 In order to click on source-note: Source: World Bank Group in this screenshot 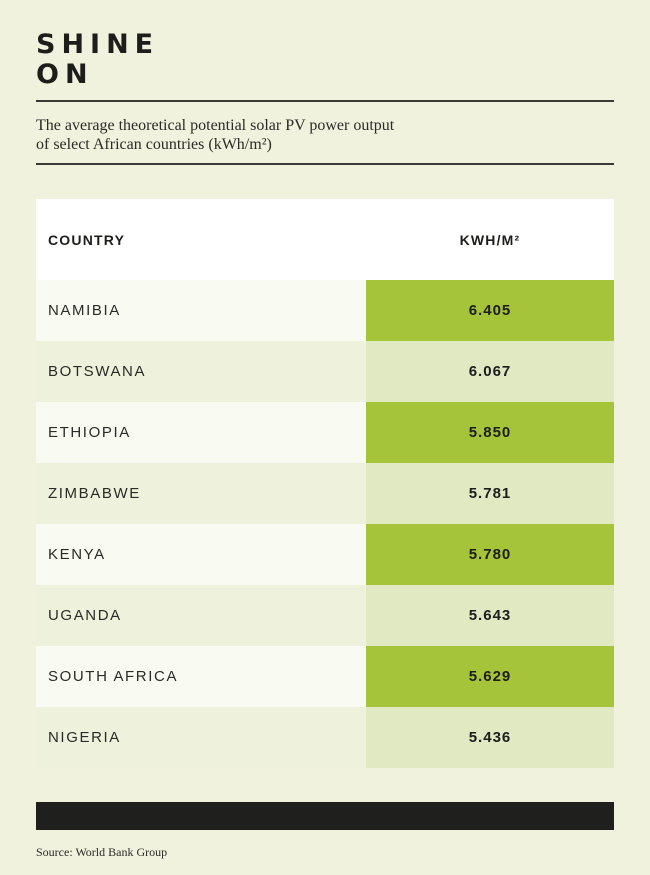, I will do `click(102, 852)`.